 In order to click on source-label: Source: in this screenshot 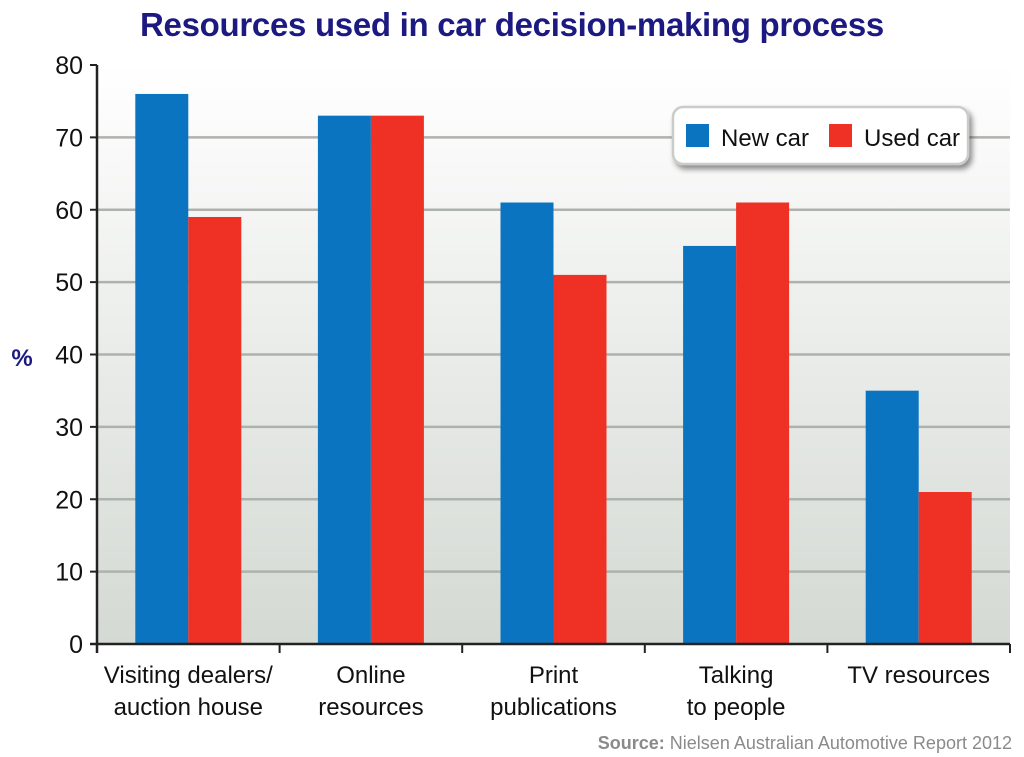, I will do `click(631, 743)`.